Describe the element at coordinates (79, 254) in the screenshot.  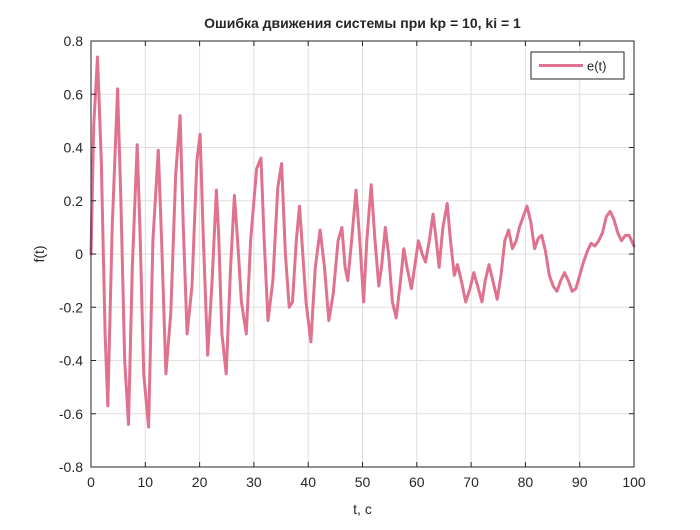
I see `y-tick-label: 0` at that location.